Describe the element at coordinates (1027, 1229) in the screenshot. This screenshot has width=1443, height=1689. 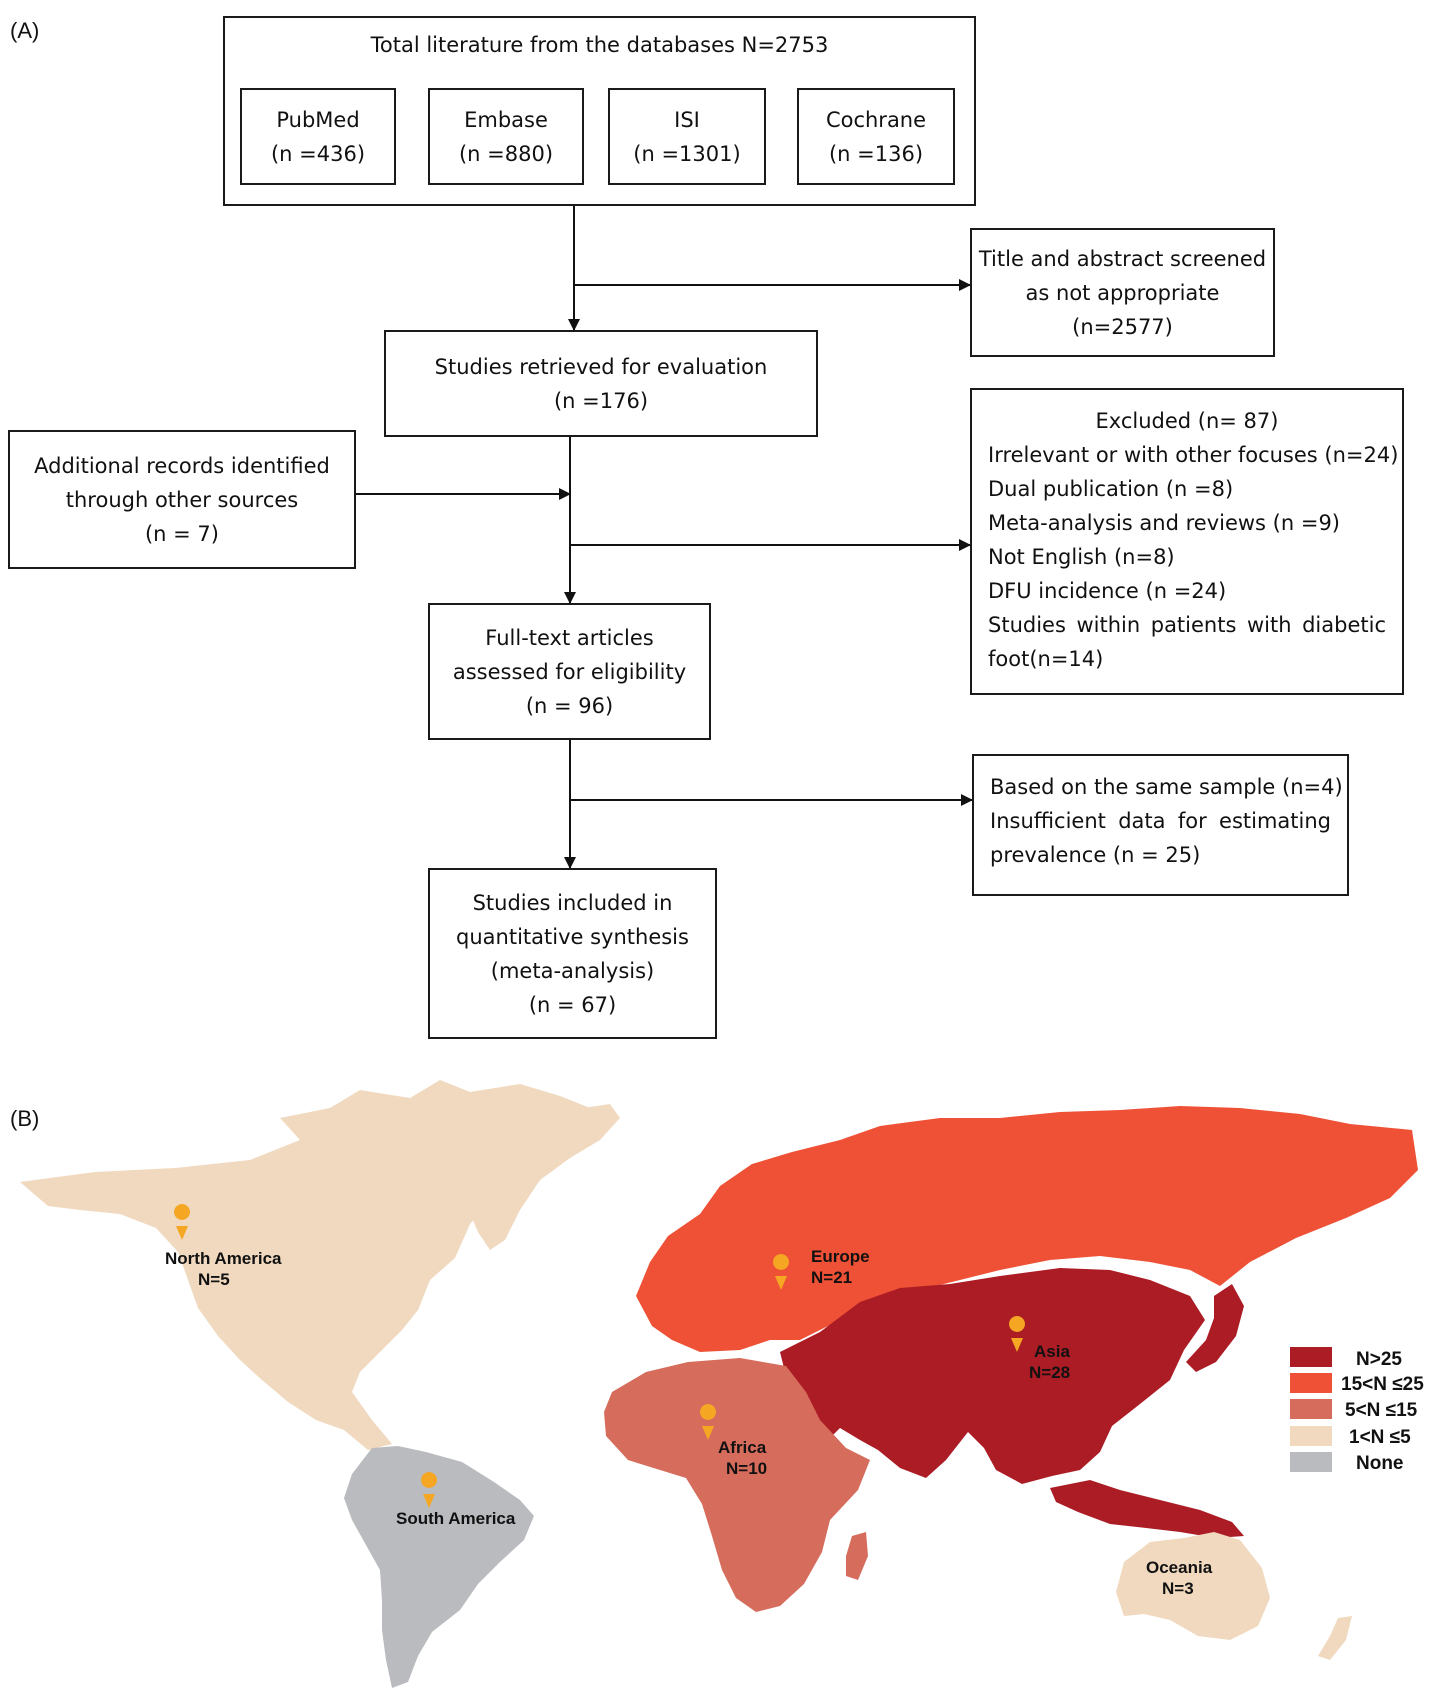
I see `region-europe` at that location.